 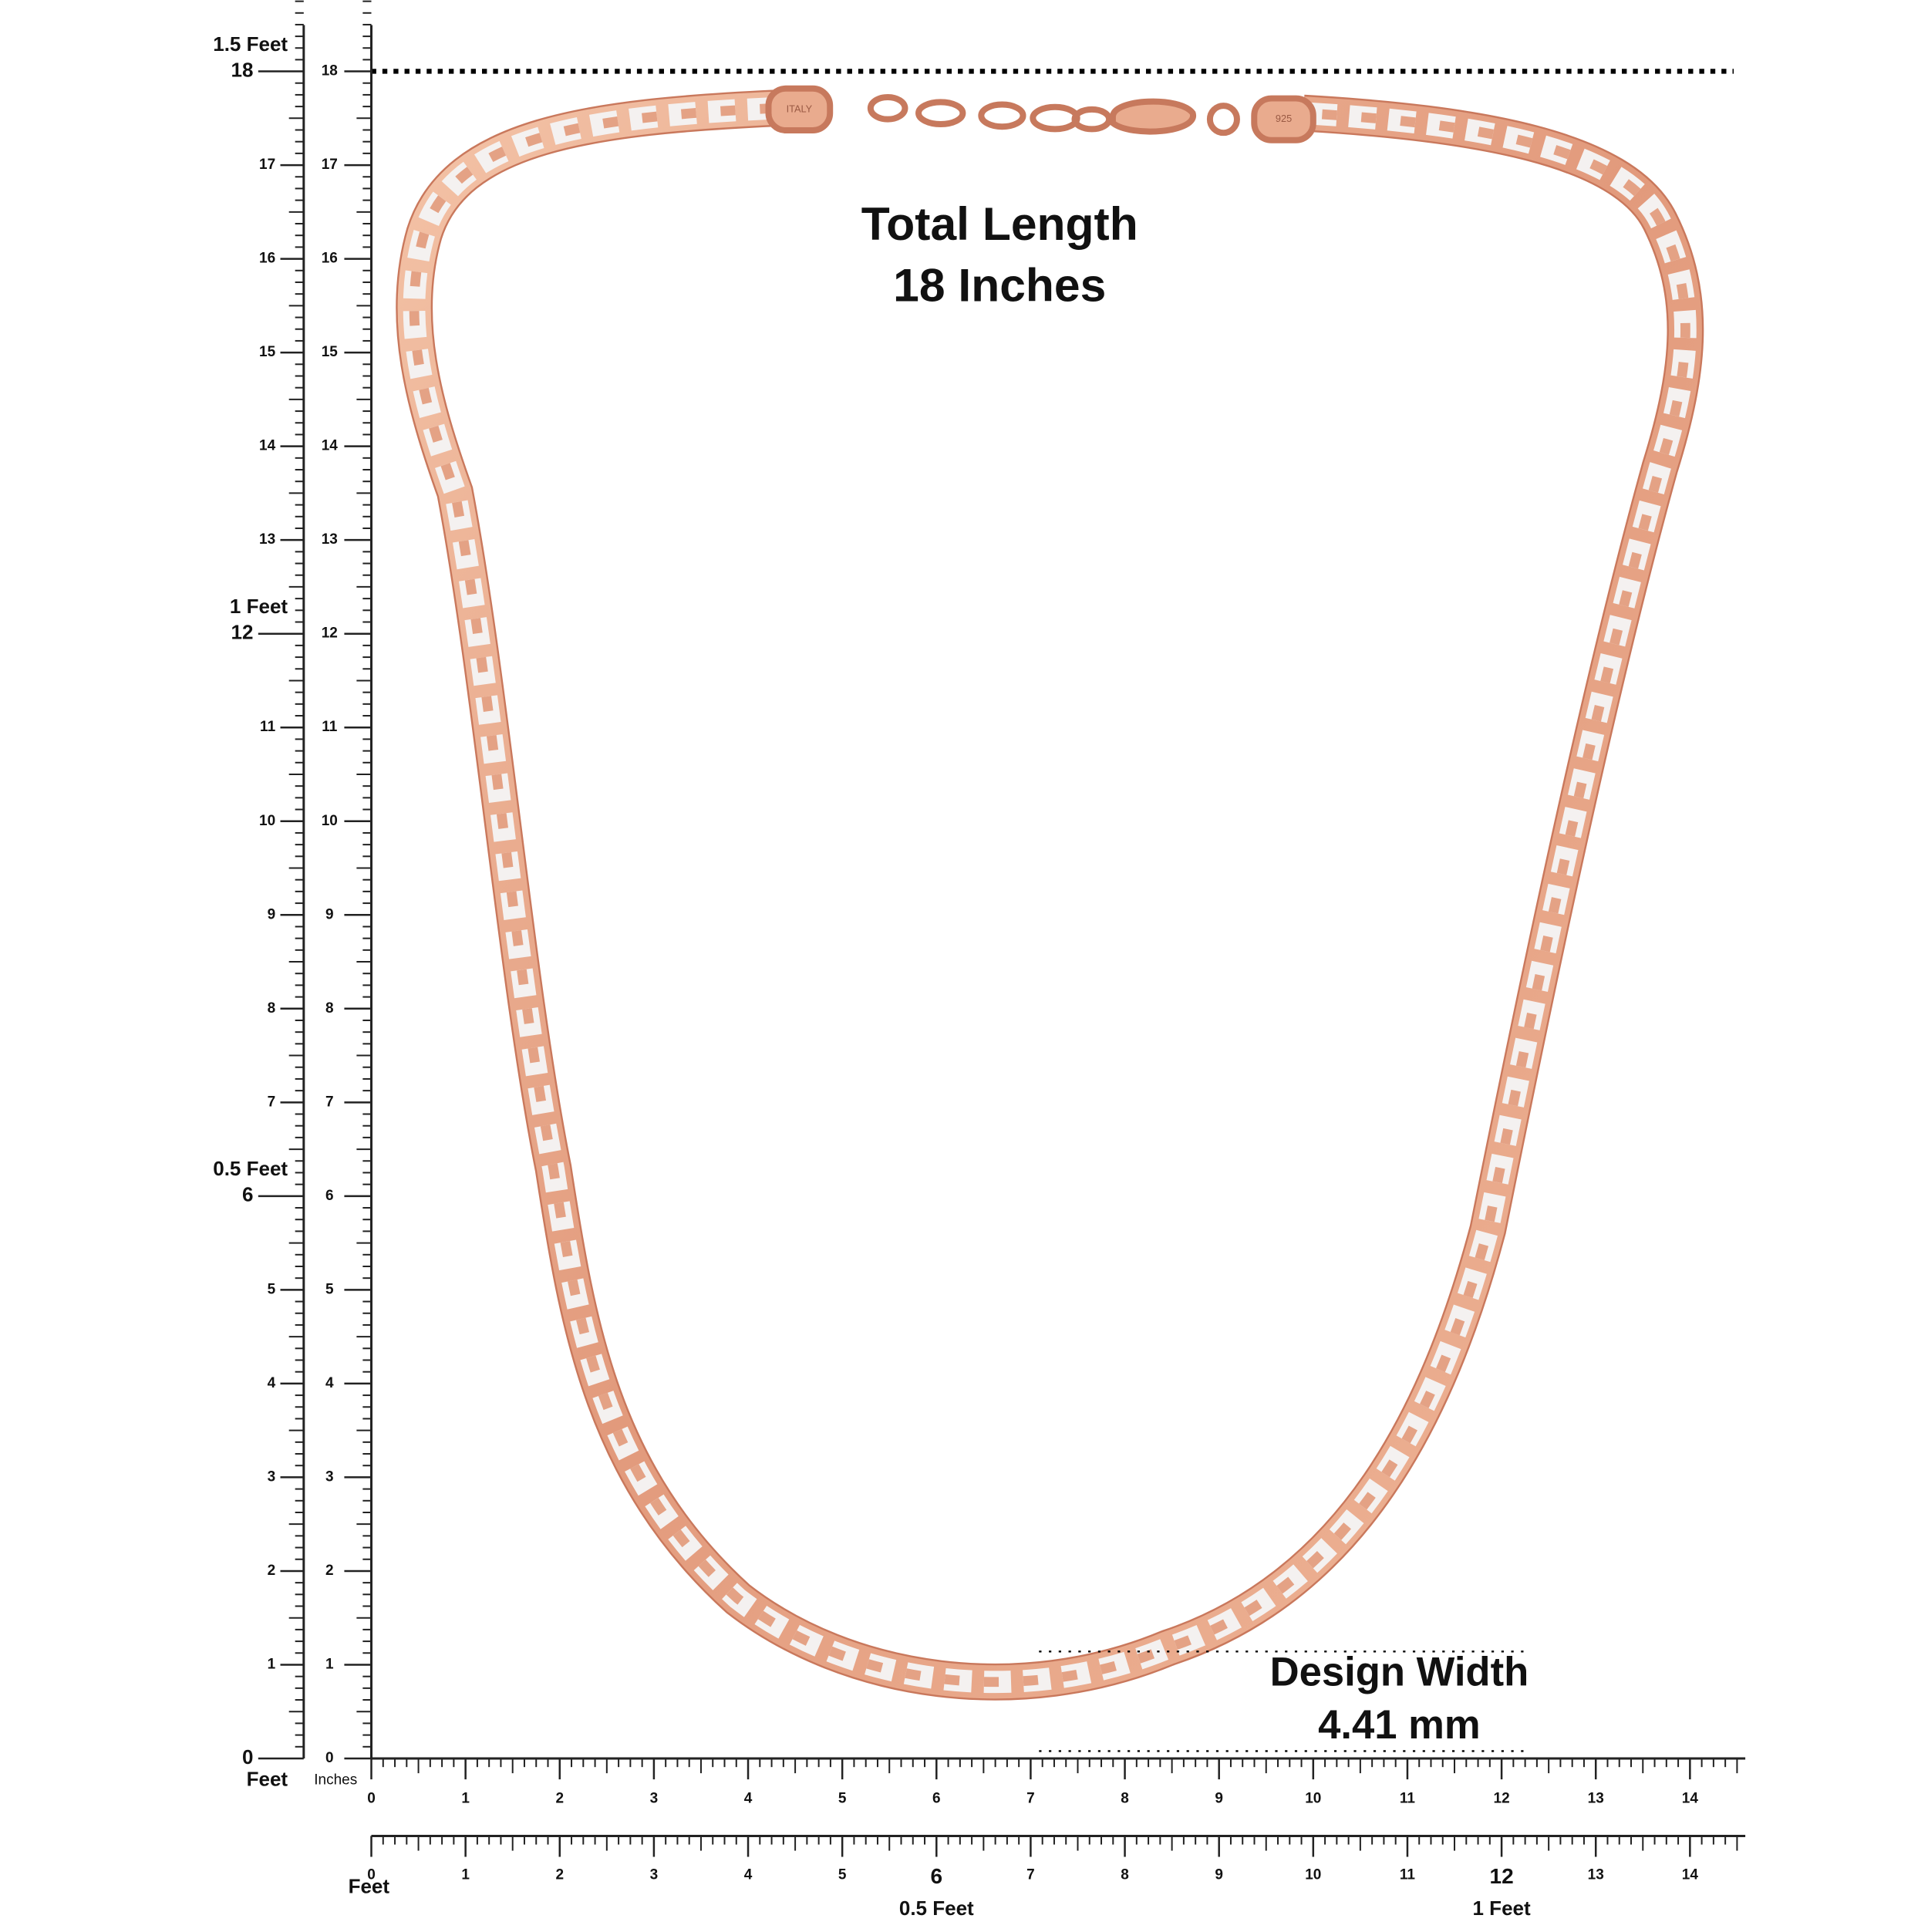 I want to click on annotation: Design Width, so click(x=1399, y=1671).